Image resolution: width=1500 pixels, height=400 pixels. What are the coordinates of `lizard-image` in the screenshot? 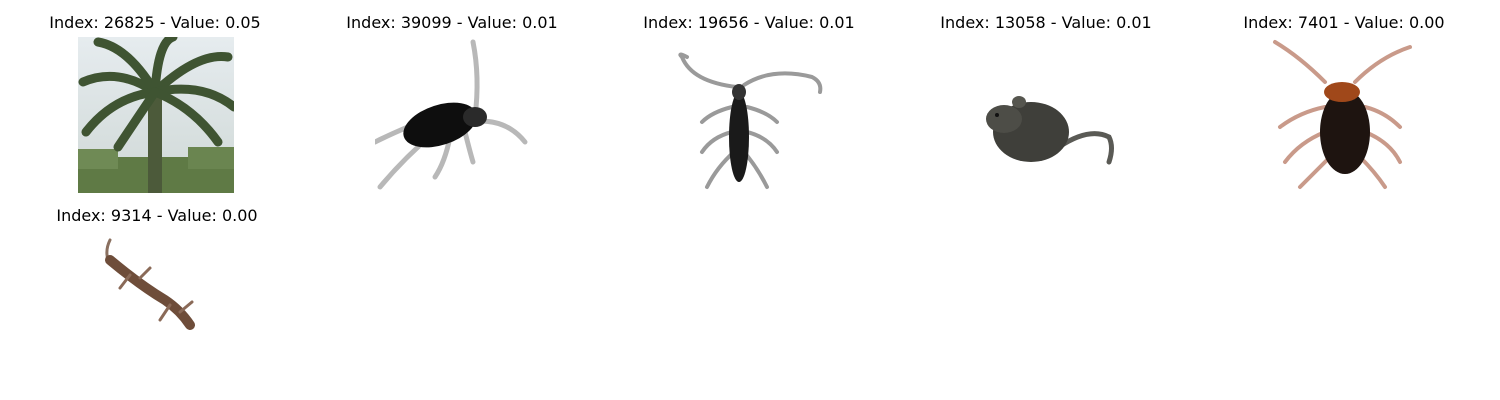 It's located at (158, 308).